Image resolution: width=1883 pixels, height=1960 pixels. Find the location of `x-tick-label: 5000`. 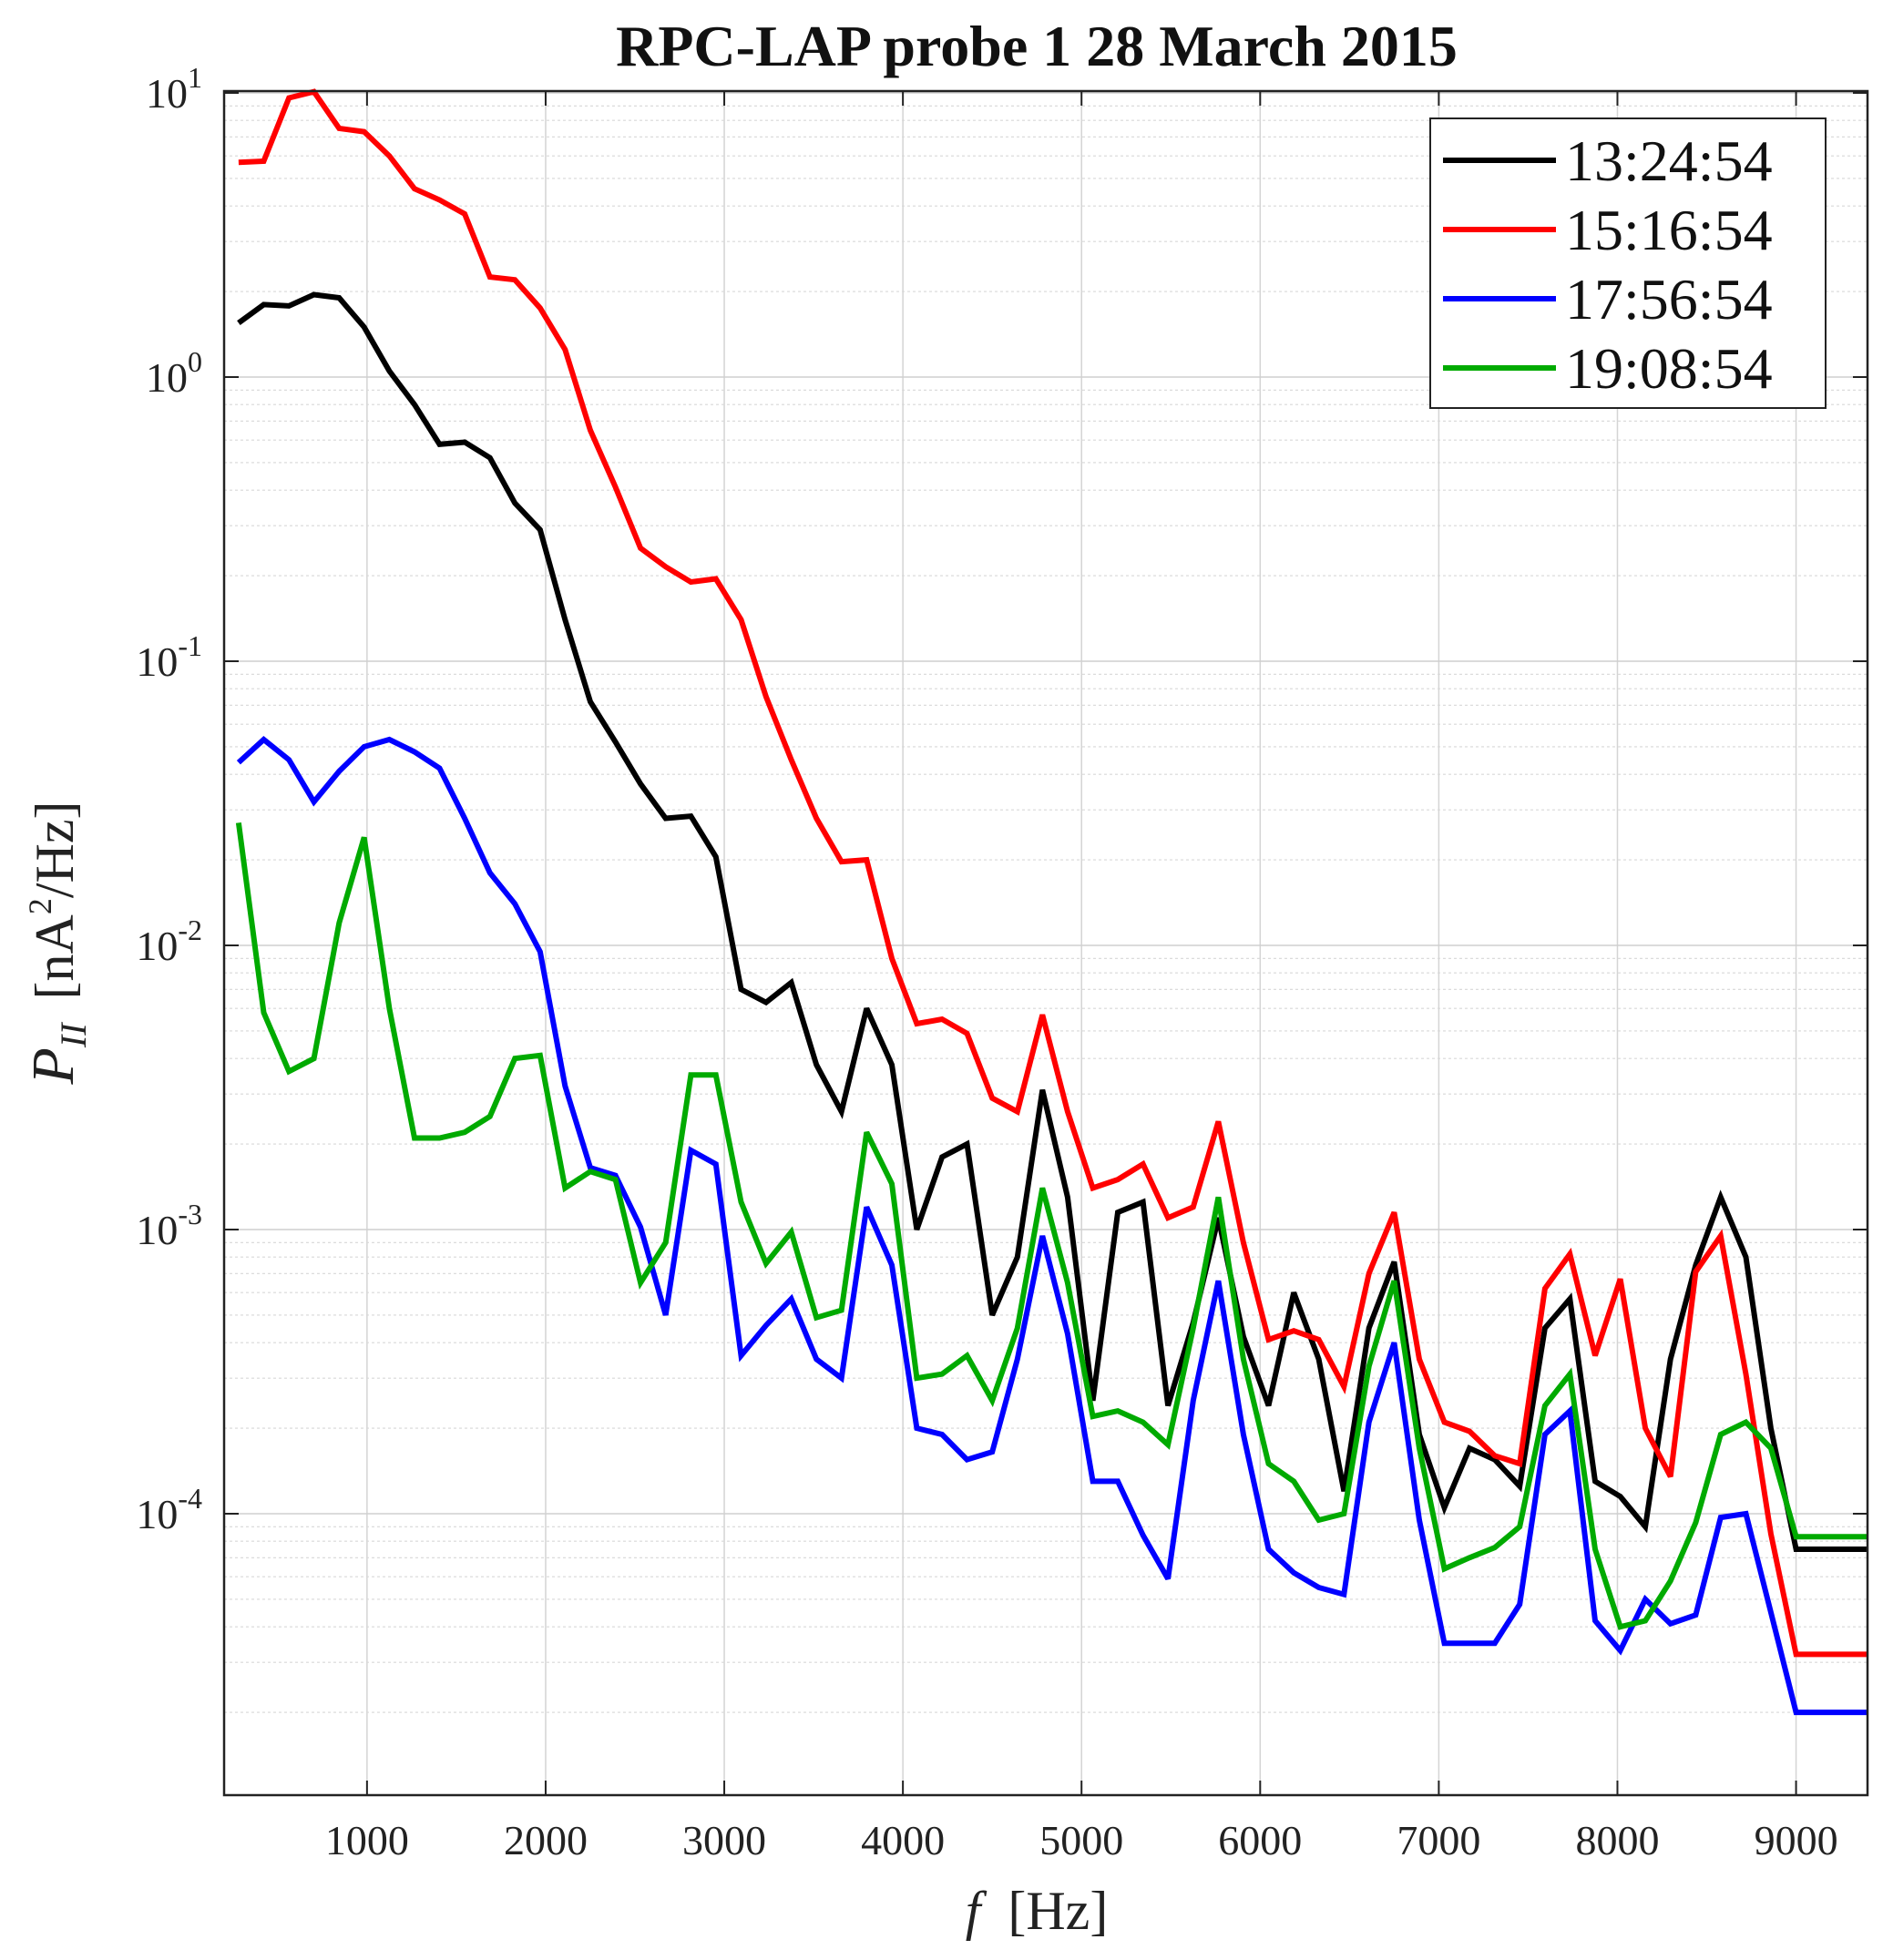

x-tick-label: 5000 is located at coordinates (1081, 1840).